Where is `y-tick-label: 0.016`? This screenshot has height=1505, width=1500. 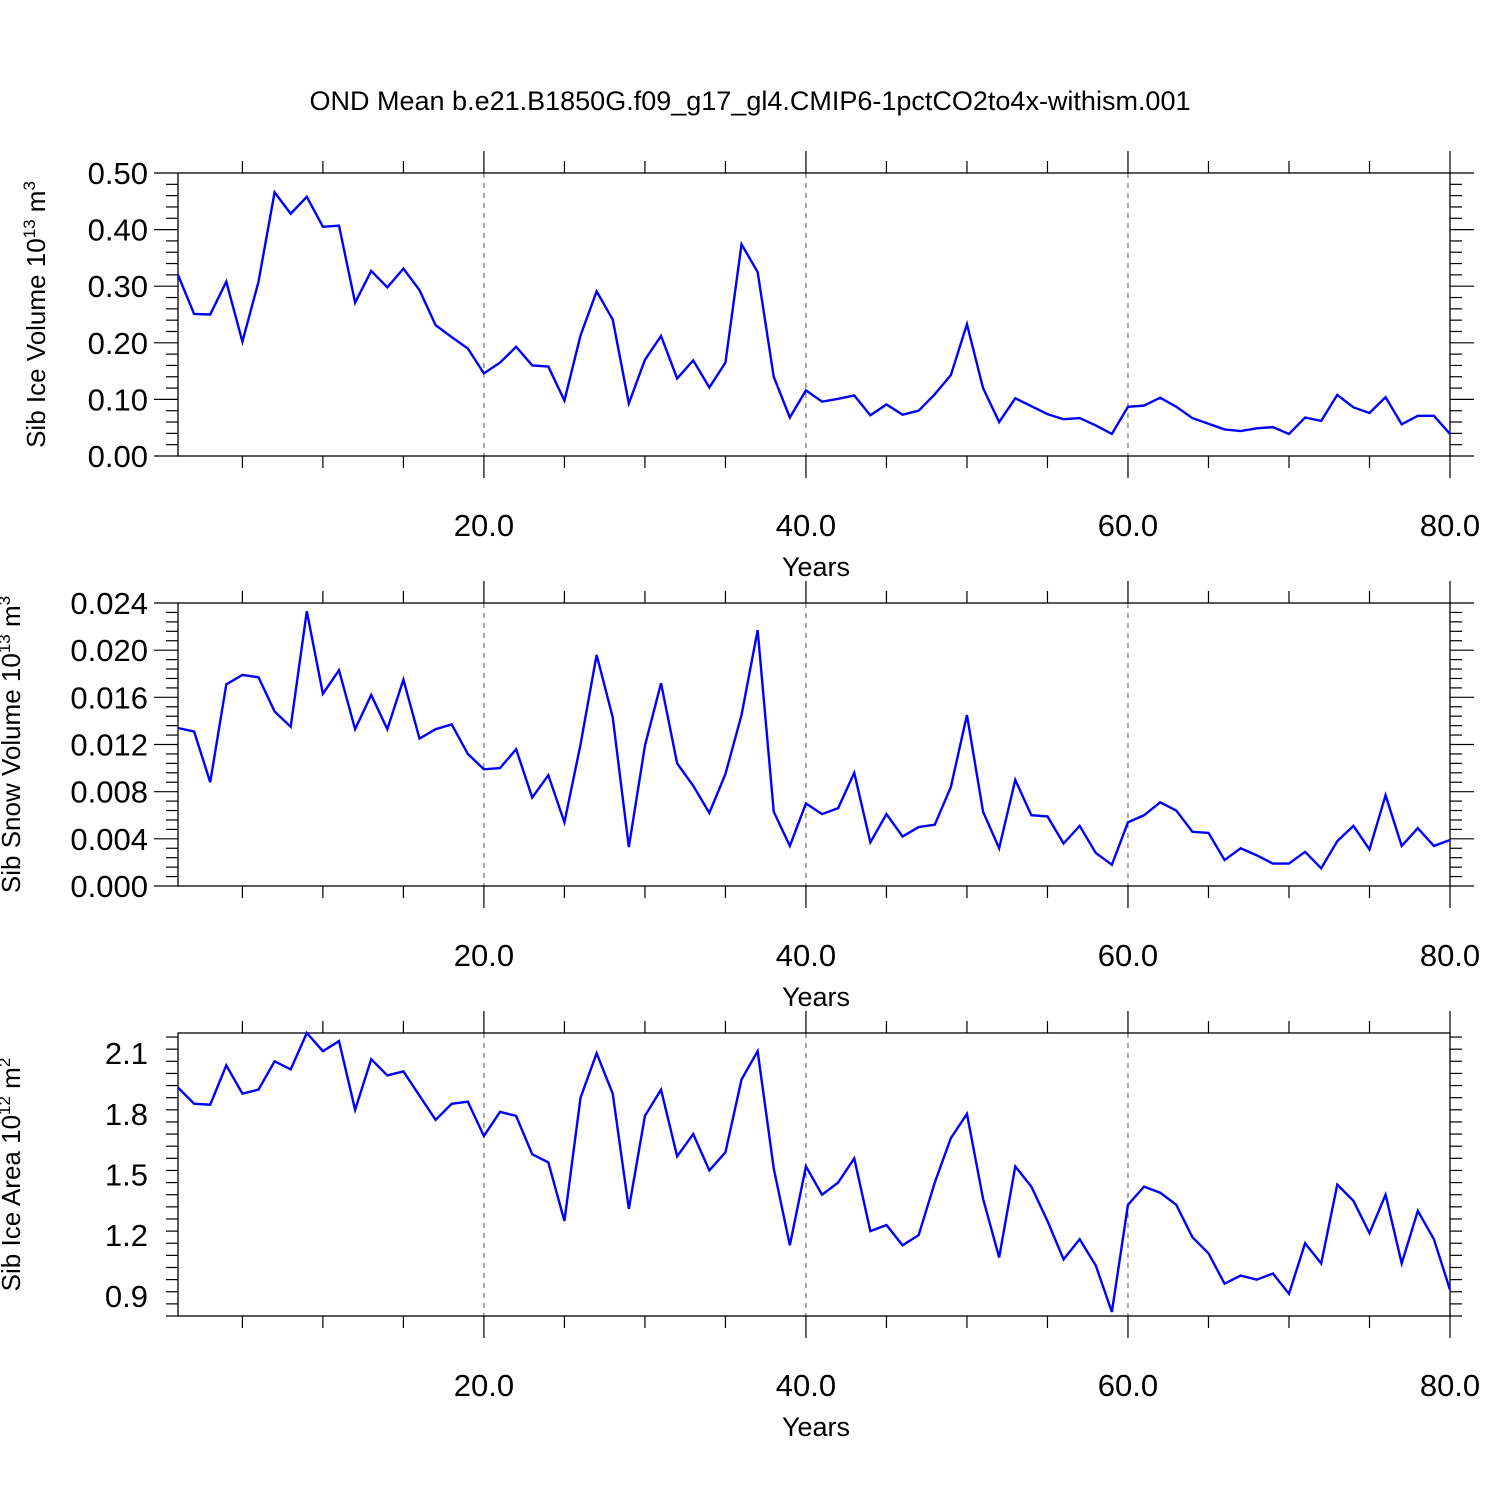 y-tick-label: 0.016 is located at coordinates (109, 697).